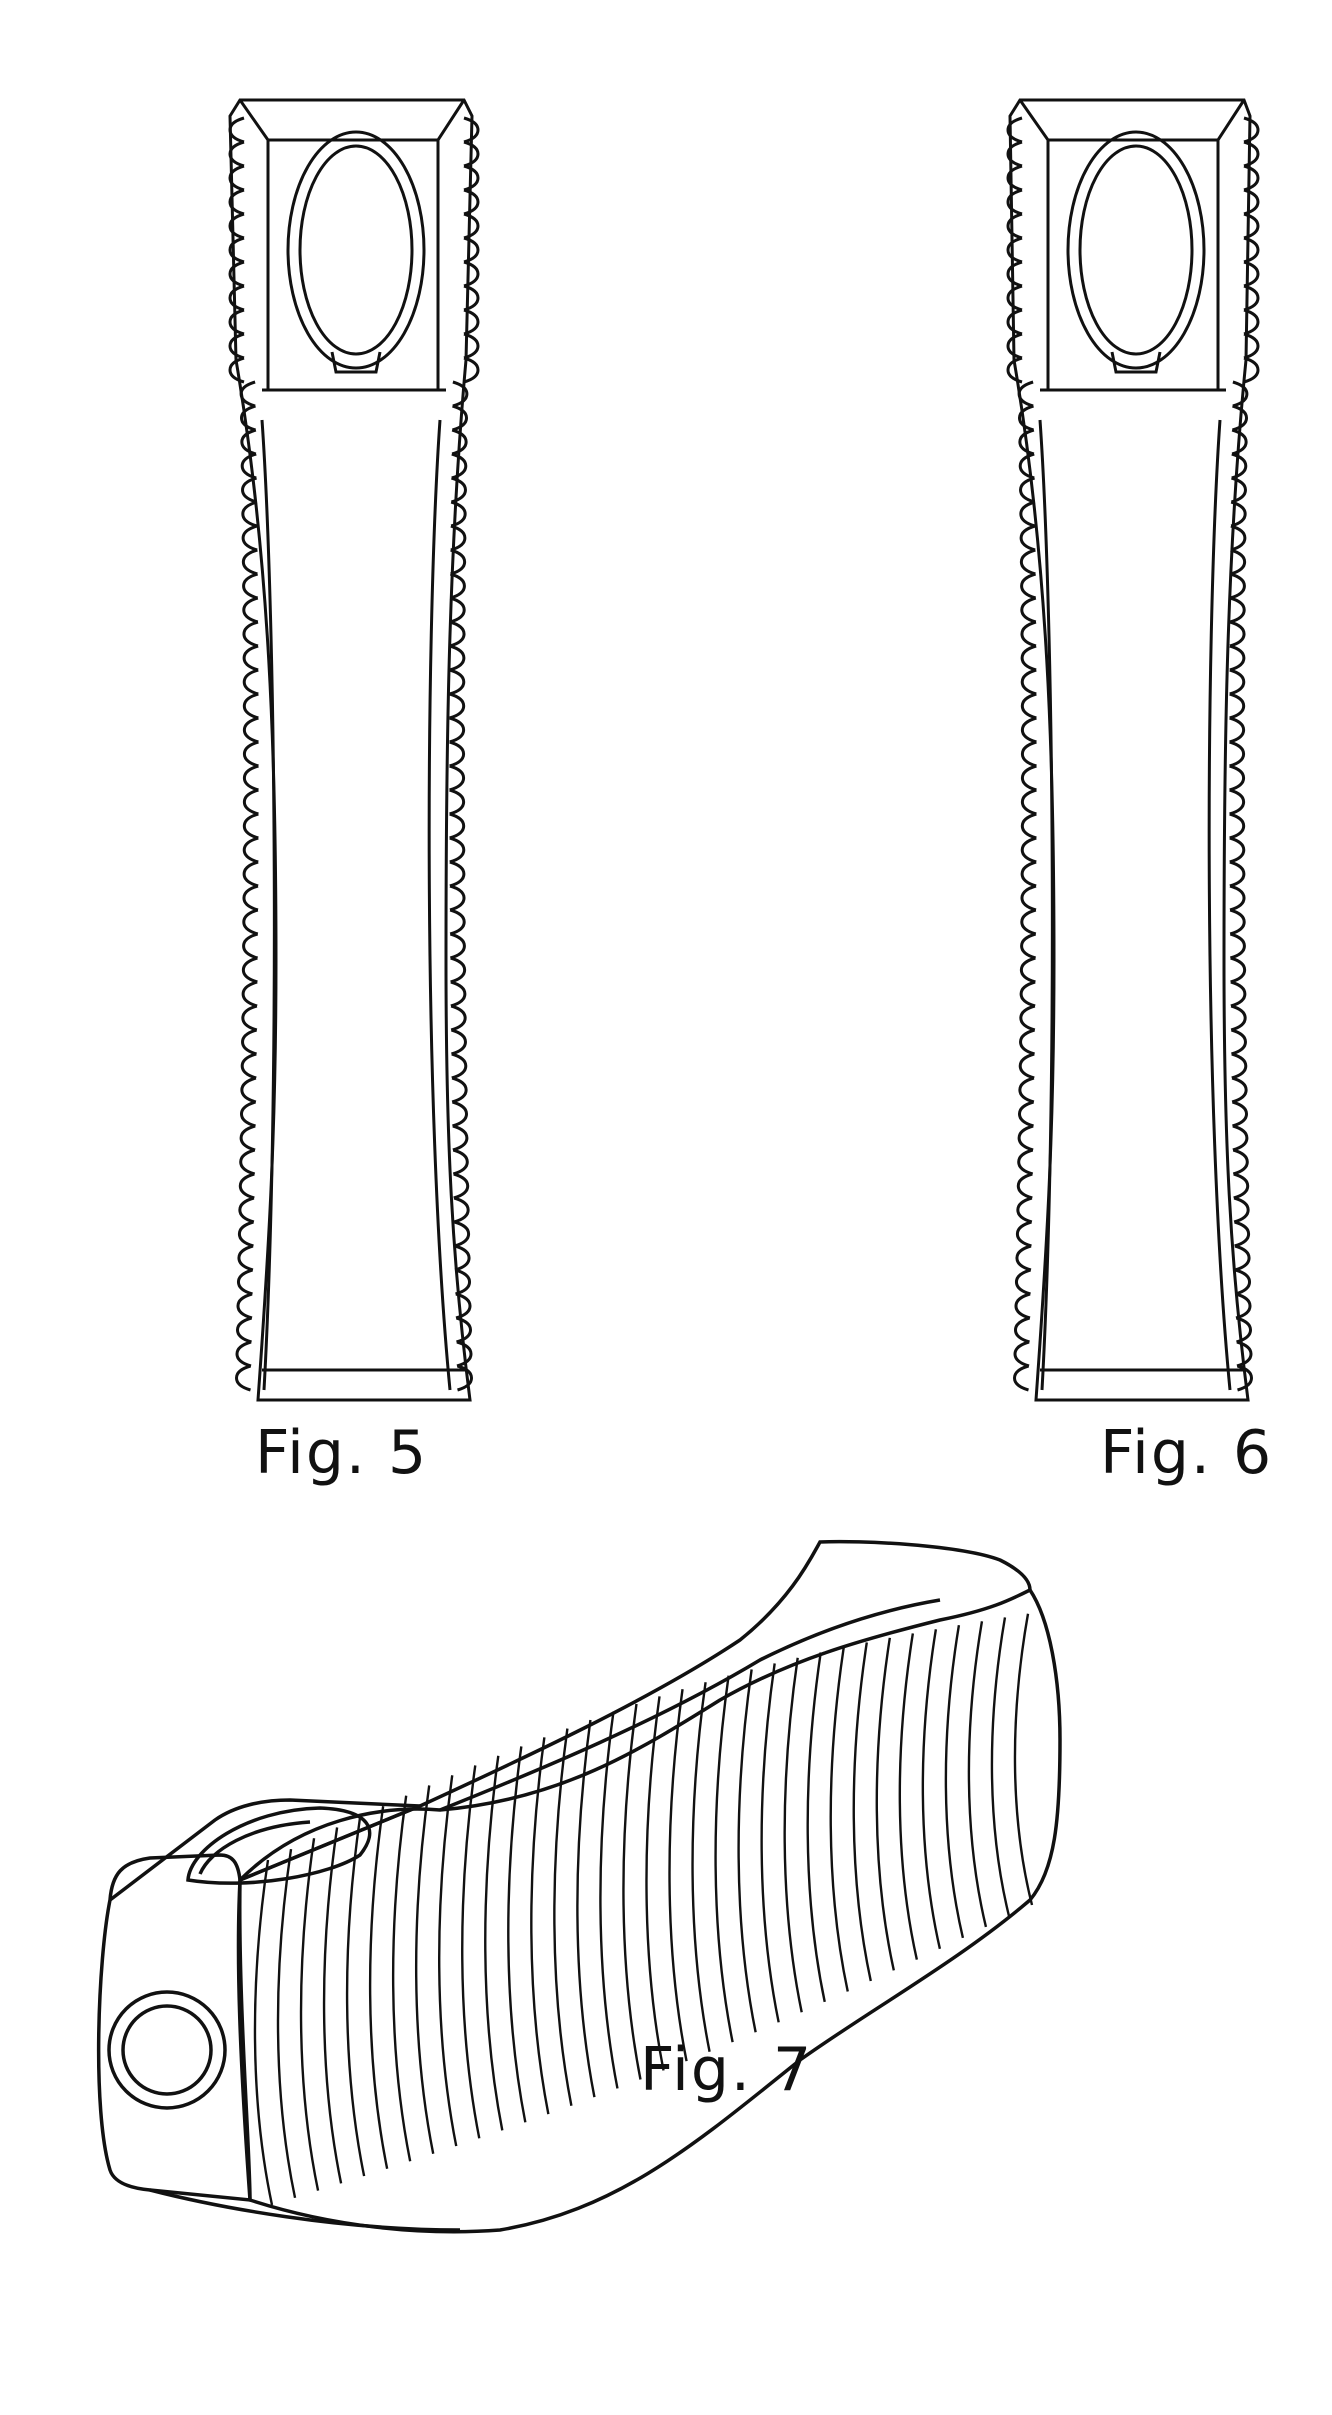 The height and width of the screenshot is (2415, 1332). What do you see at coordinates (356, 250) in the screenshot?
I see `fig5-oval-window` at bounding box center [356, 250].